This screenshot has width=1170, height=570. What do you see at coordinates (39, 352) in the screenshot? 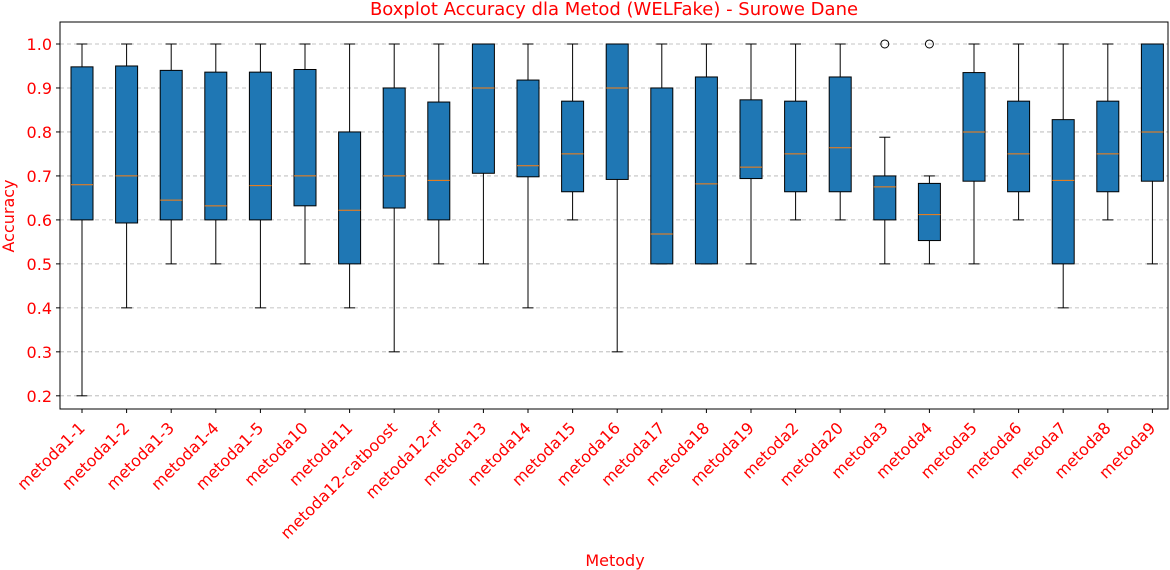
I see `y-tick-label: 0.3` at bounding box center [39, 352].